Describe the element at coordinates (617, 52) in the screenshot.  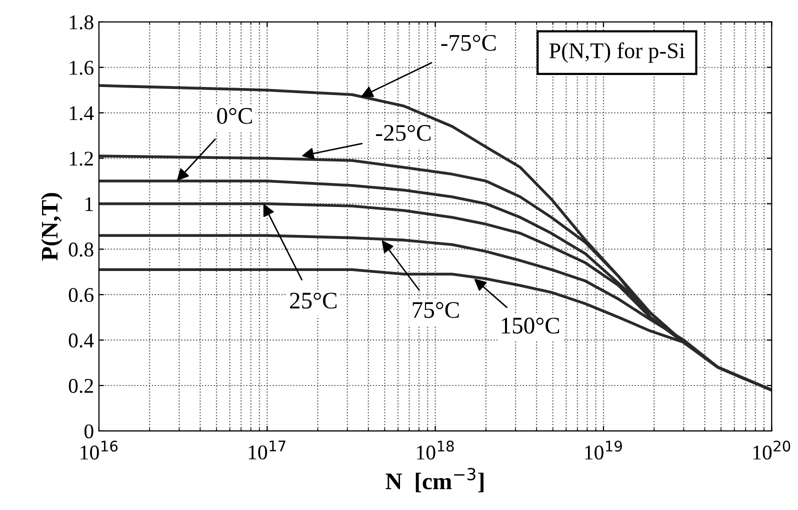
I see `text: P(N,T) for p-Si` at that location.